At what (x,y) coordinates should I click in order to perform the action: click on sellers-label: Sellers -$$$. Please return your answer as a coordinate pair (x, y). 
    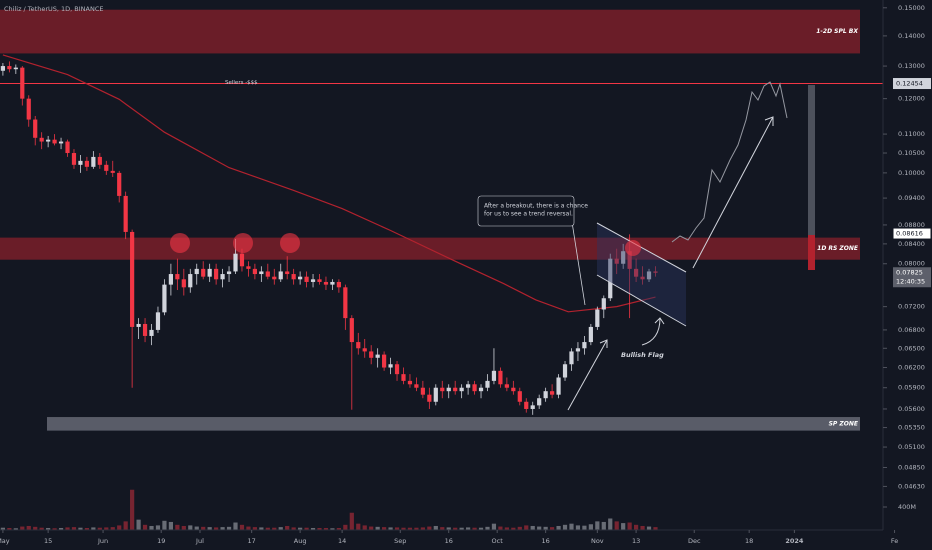
    Looking at the image, I should click on (241, 83).